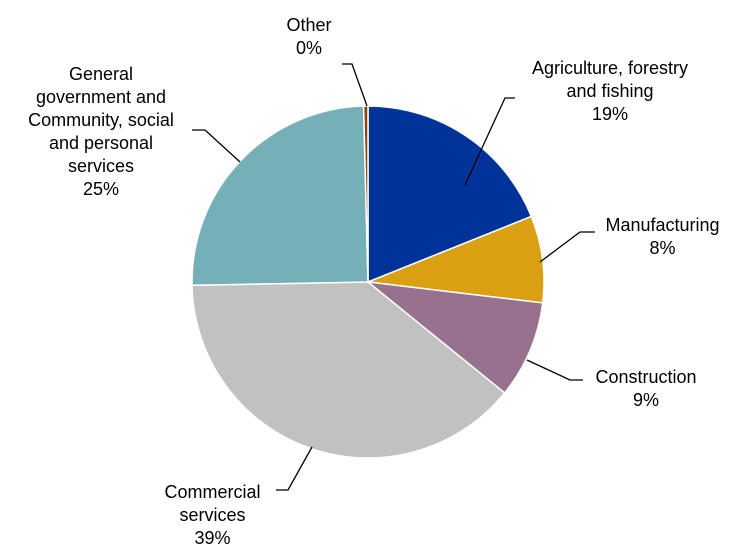 Image resolution: width=735 pixels, height=550 pixels. I want to click on pie-slice-agriculture-forestry-and-fishing, so click(450, 194).